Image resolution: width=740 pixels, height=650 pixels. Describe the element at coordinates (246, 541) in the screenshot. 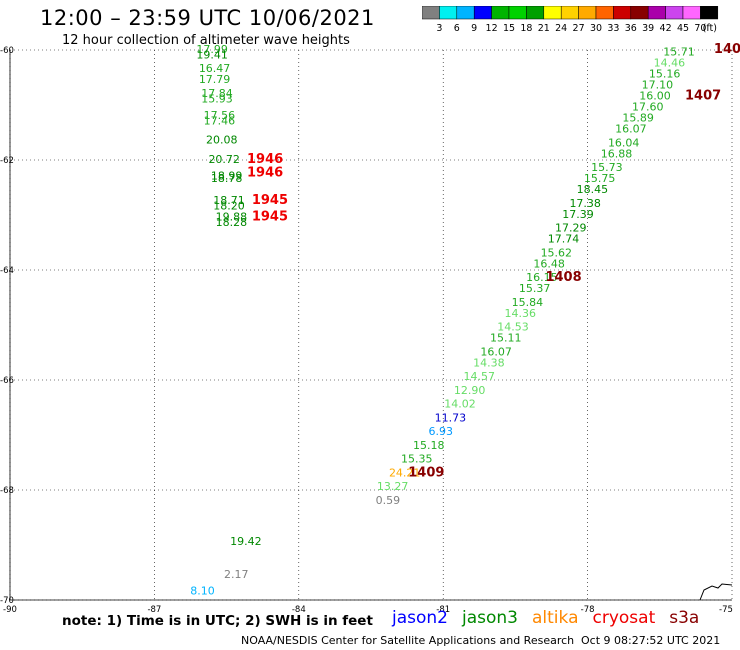

I see `wave-height-label: 19.42` at that location.